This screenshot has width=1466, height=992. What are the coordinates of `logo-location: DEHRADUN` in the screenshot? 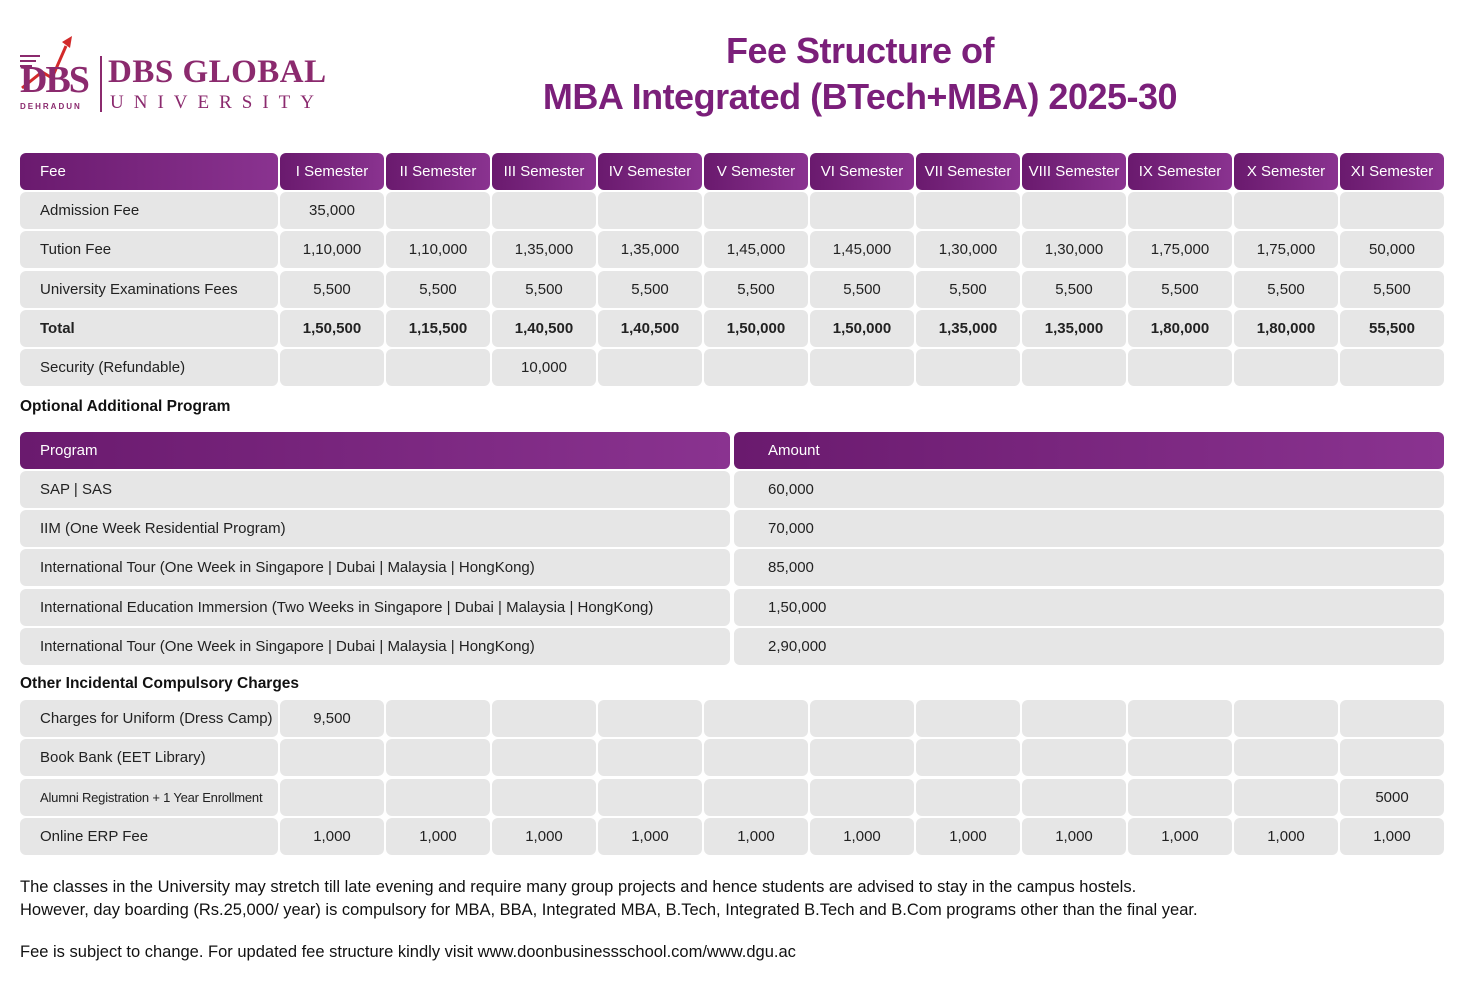 It's located at (51, 106).